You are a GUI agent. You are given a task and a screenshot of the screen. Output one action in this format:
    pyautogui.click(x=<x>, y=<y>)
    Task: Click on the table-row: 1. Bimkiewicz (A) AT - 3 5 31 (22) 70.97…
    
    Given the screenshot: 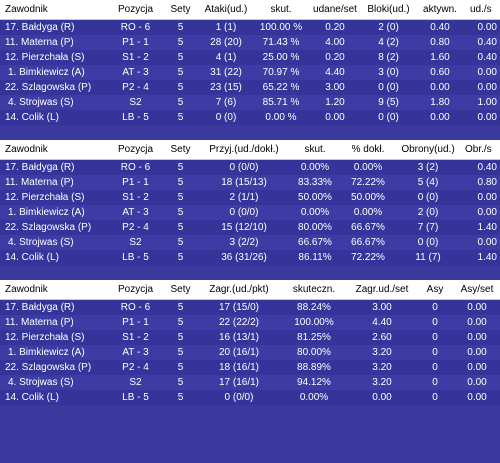 What is the action you would take?
    pyautogui.click(x=250, y=72)
    